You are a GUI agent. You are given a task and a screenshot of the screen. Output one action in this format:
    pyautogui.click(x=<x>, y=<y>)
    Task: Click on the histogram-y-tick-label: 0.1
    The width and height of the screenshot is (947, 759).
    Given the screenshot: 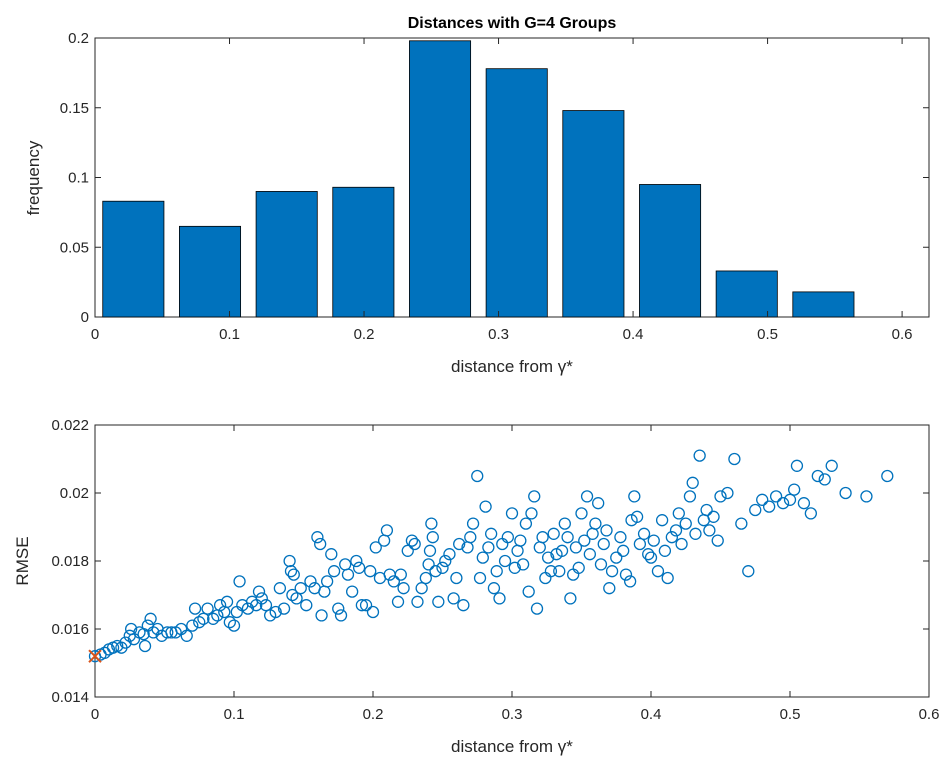 What is the action you would take?
    pyautogui.click(x=78, y=178)
    